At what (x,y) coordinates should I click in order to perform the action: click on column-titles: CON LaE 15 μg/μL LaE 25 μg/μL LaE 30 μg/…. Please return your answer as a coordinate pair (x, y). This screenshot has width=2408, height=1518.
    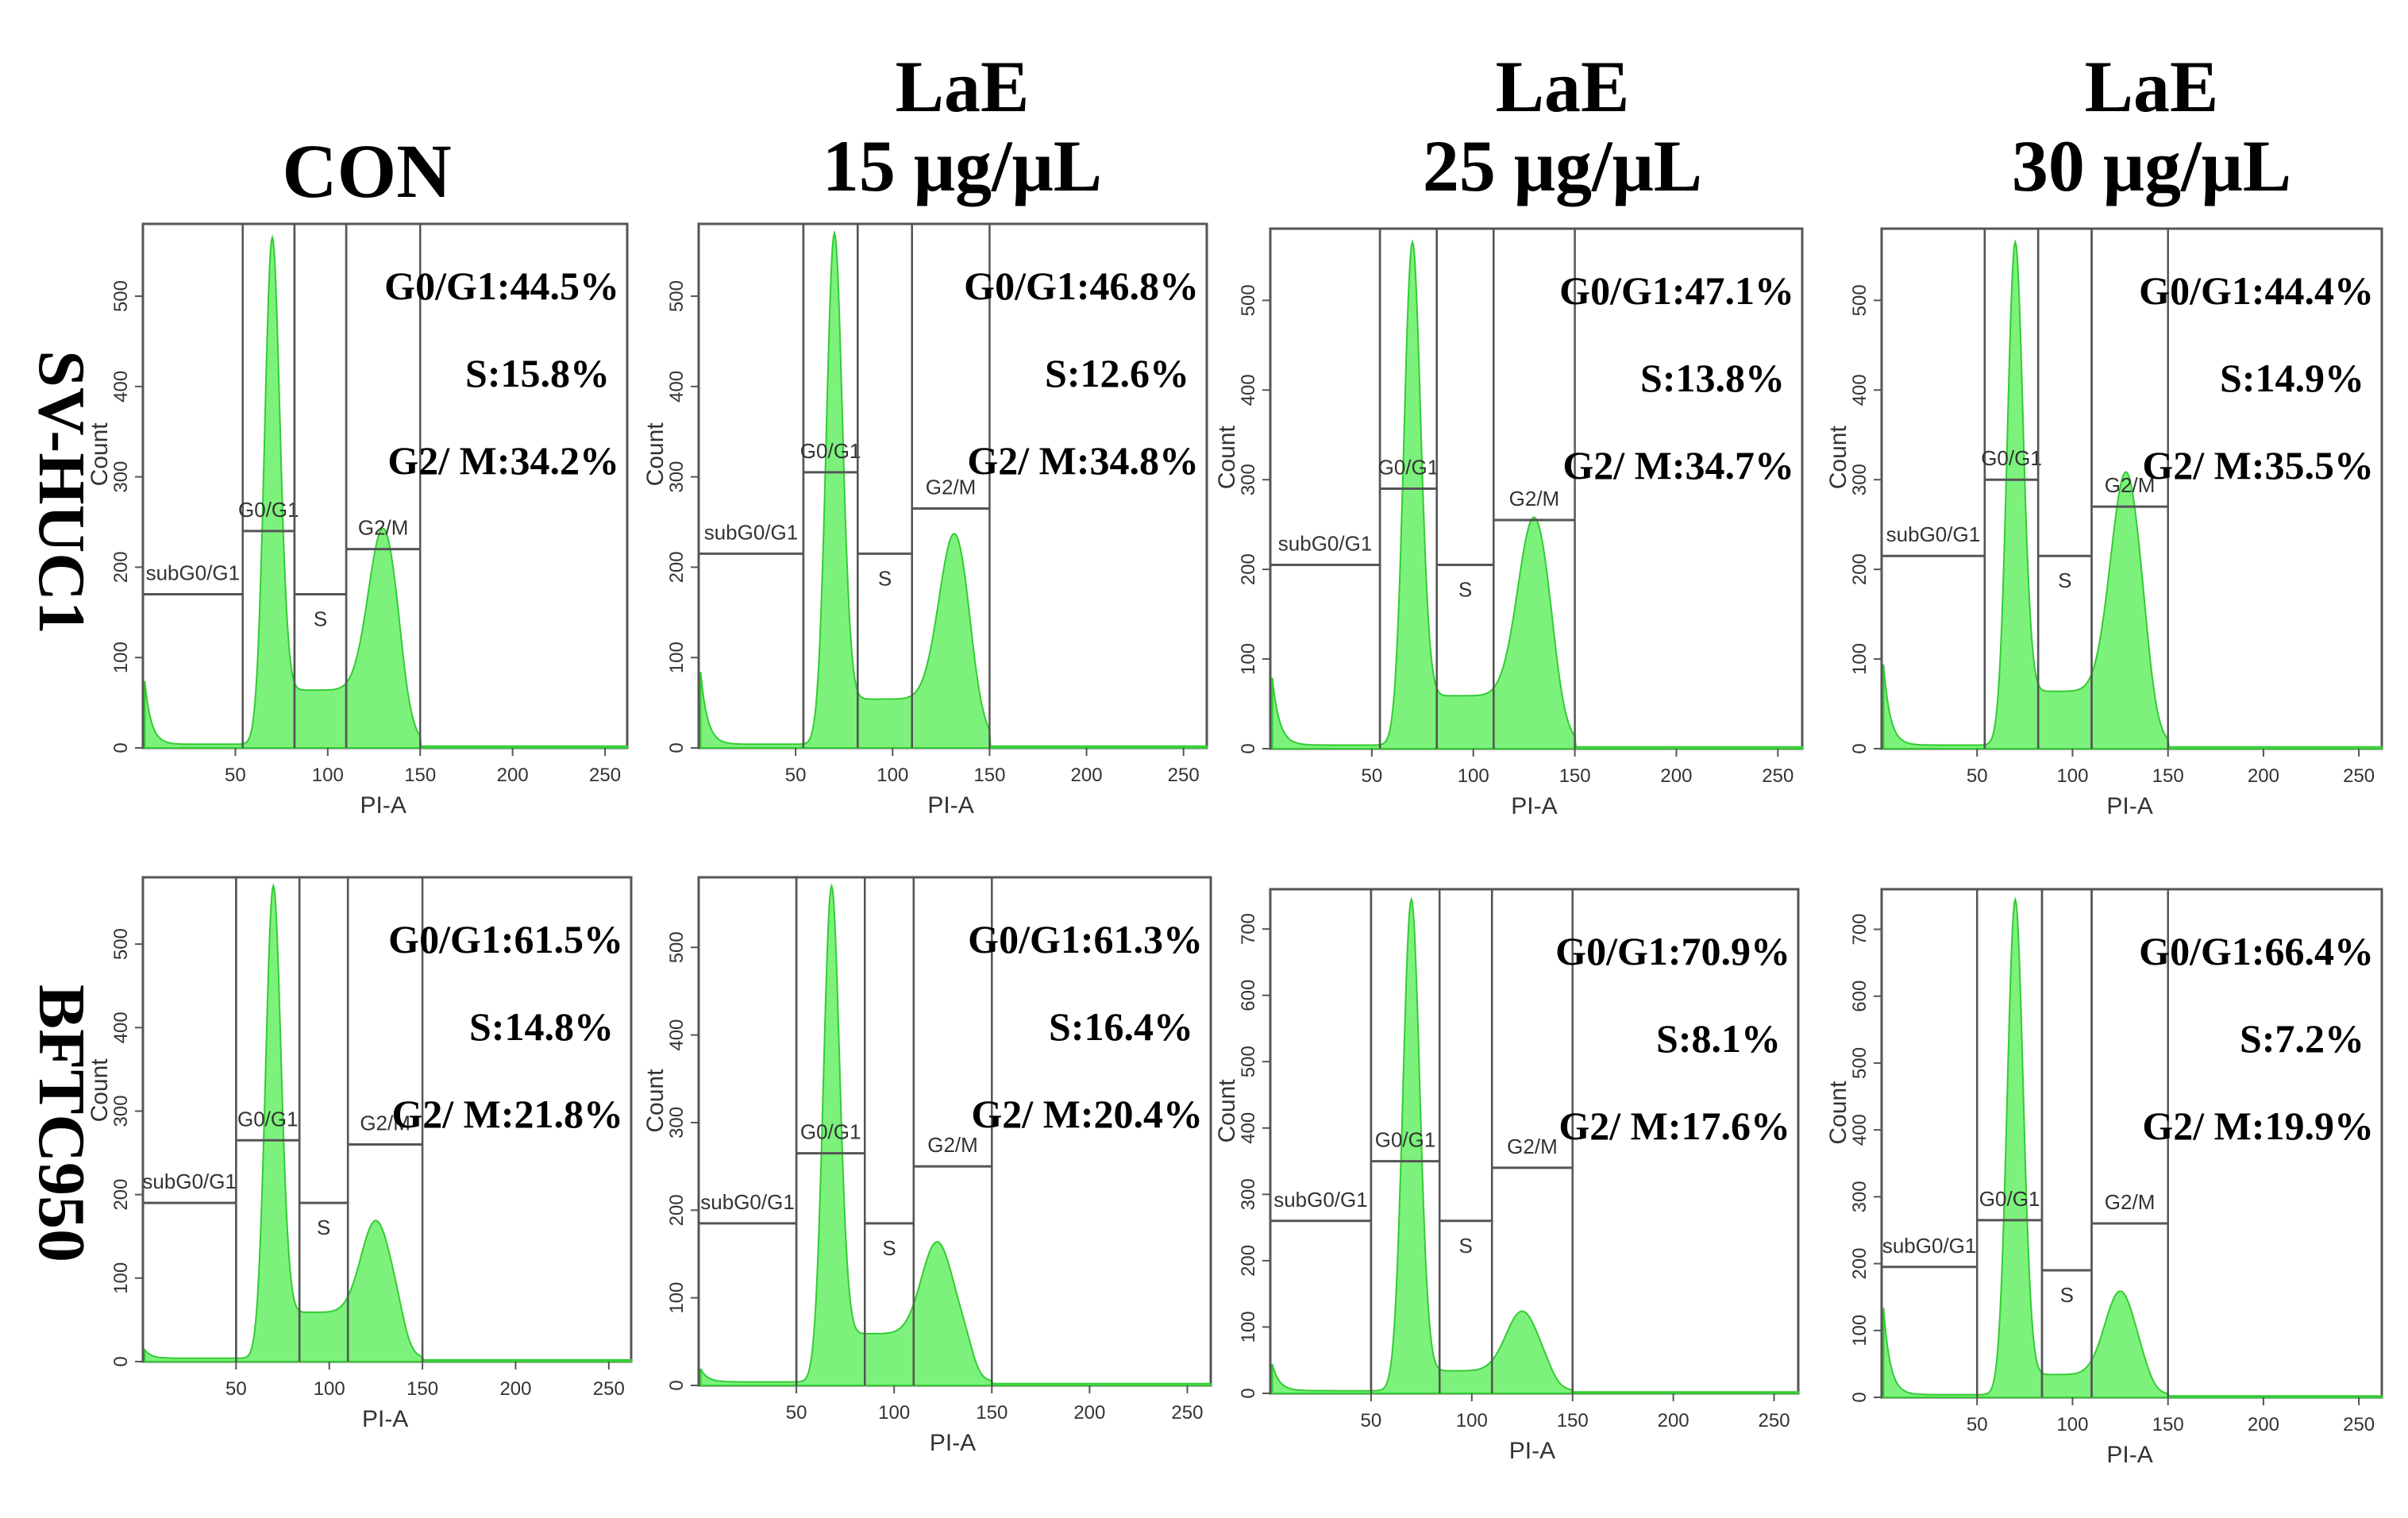
    Looking at the image, I should click on (1286, 130).